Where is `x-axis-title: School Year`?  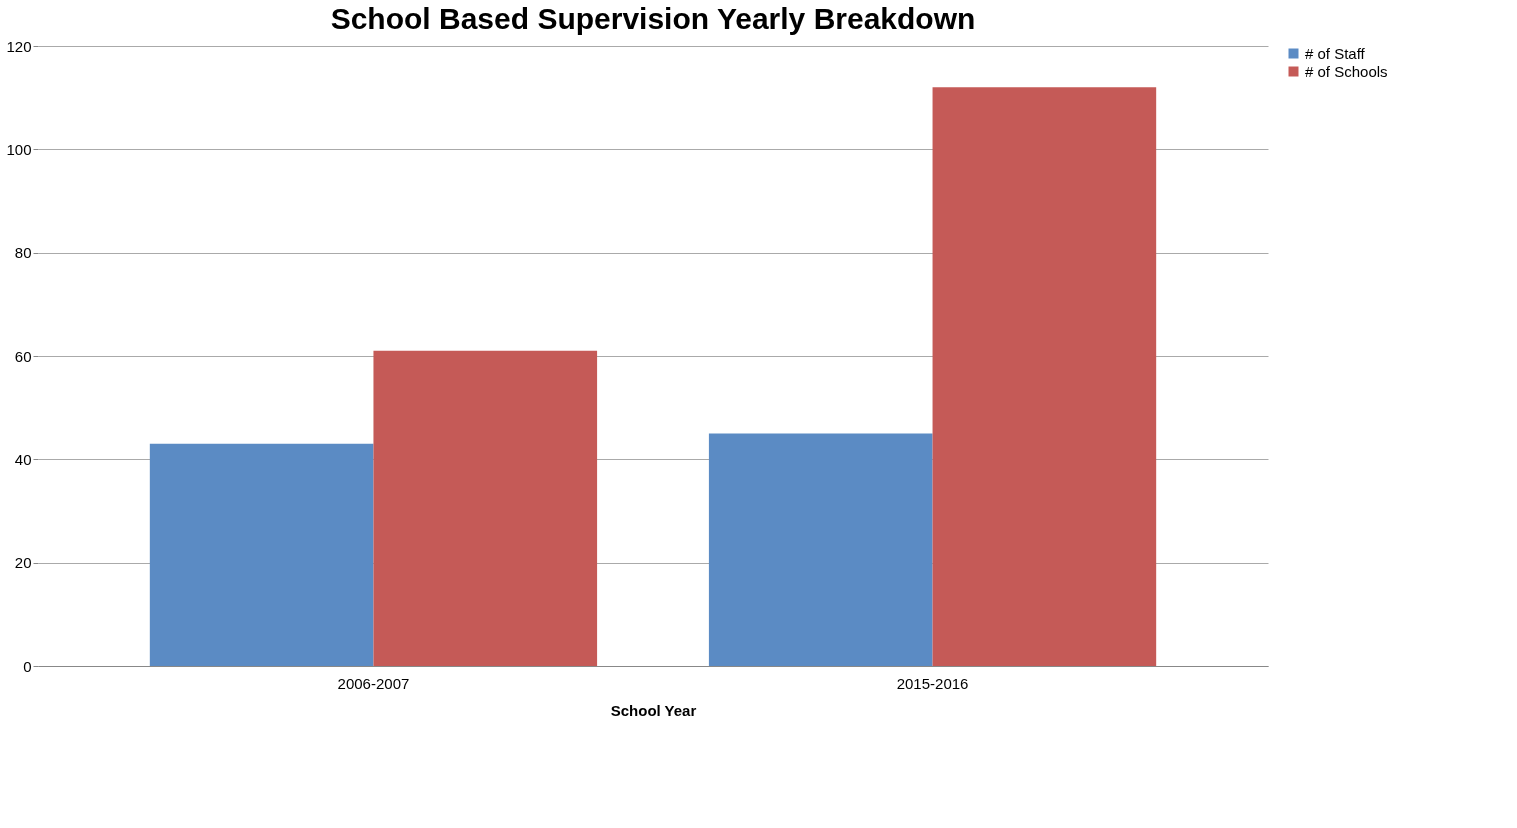
x-axis-title: School Year is located at coordinates (653, 710).